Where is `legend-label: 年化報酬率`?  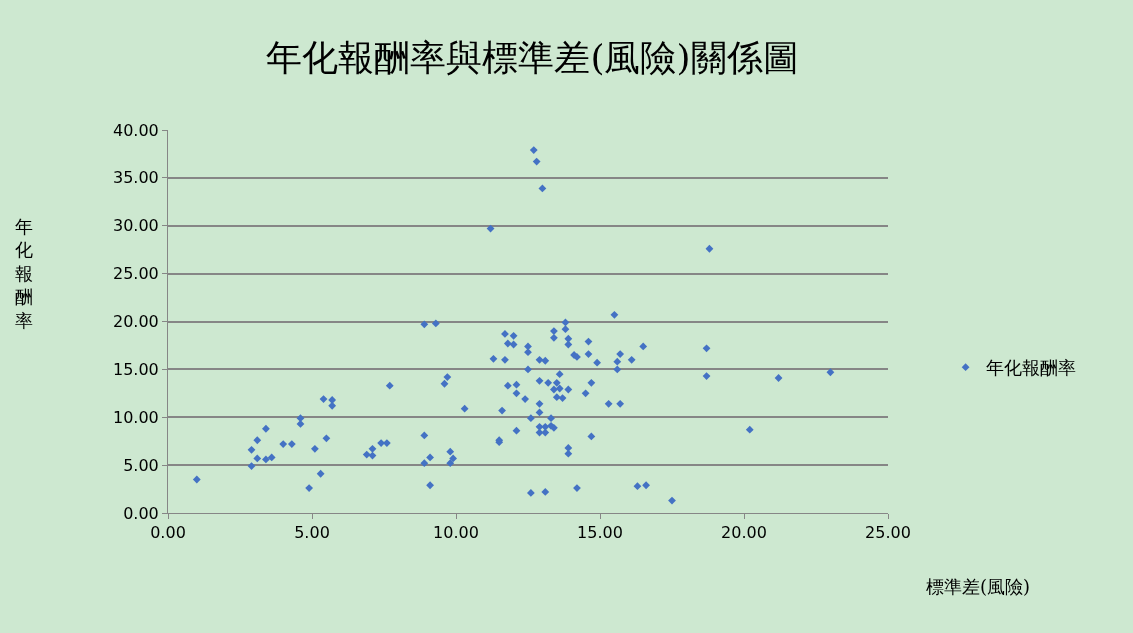
legend-label: 年化報酬率 is located at coordinates (1030, 368).